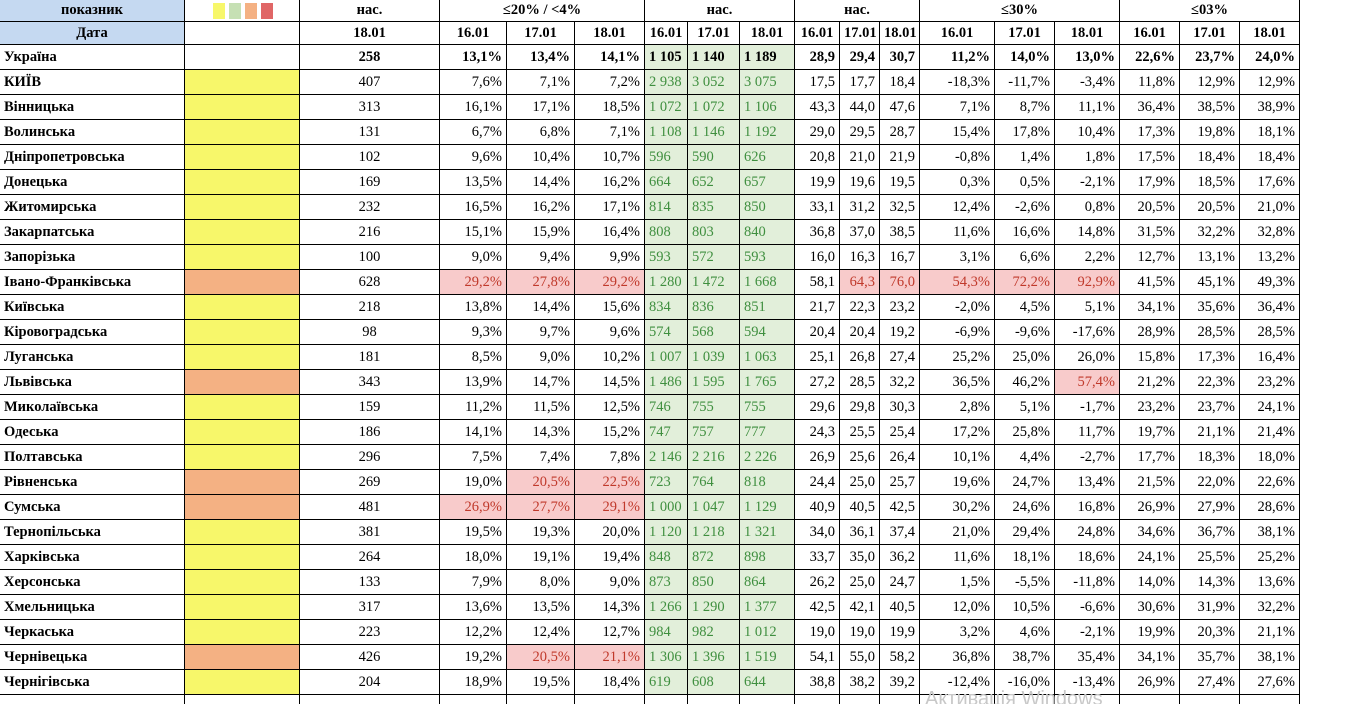  I want to click on value-cell: 22,0%, so click(1210, 482).